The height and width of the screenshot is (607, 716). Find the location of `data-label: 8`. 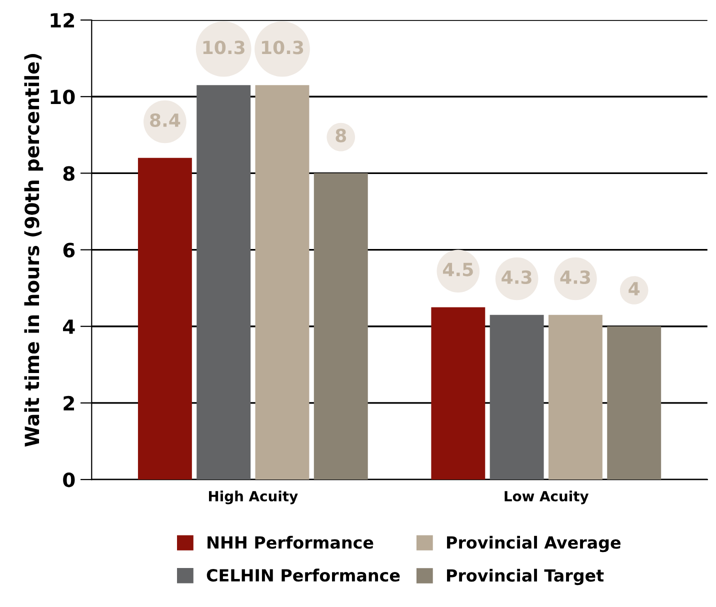

data-label: 8 is located at coordinates (341, 135).